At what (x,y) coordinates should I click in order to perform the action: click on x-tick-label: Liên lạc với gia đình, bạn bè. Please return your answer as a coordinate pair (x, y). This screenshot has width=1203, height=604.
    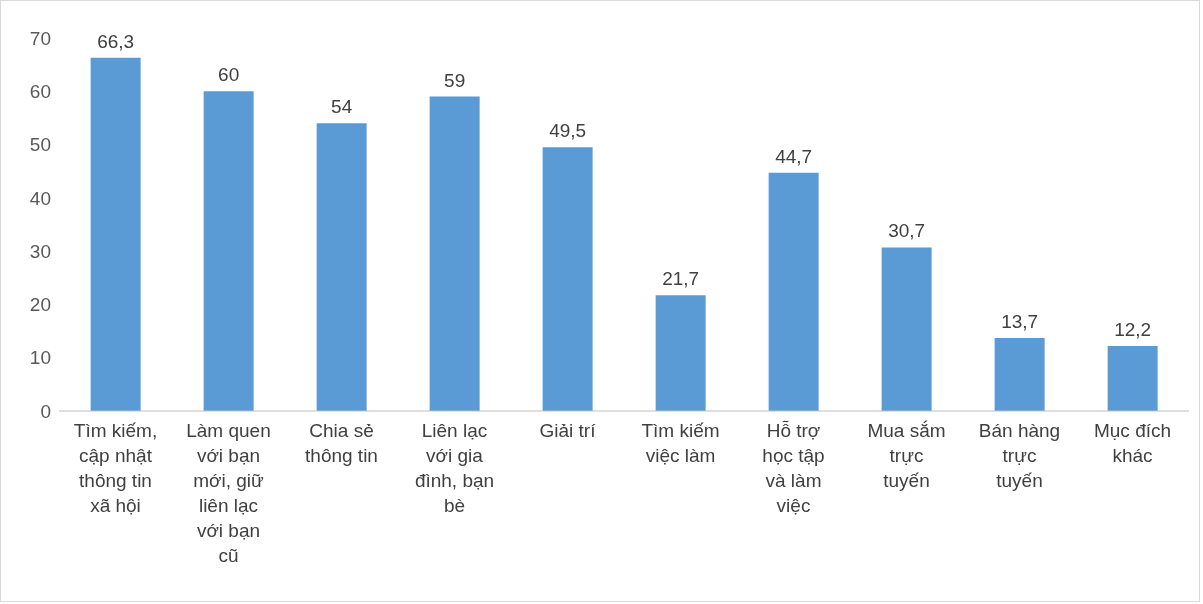
    Looking at the image, I should click on (454, 468).